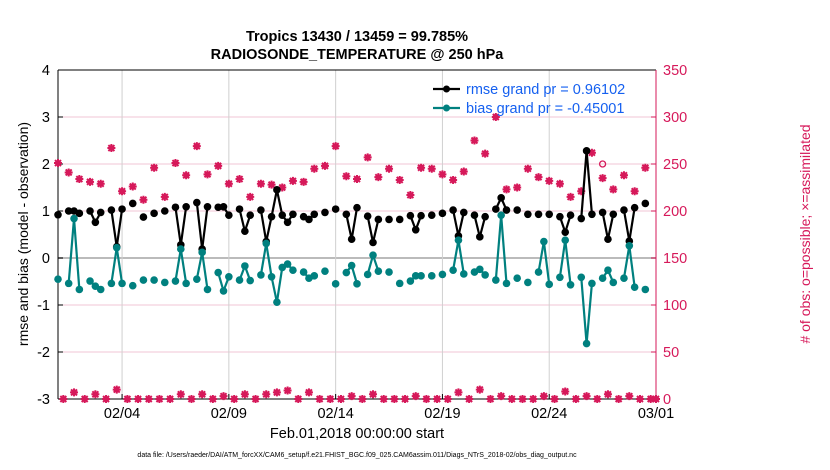  Describe the element at coordinates (442, 414) in the screenshot. I see `x-tick-label: 02/19` at that location.